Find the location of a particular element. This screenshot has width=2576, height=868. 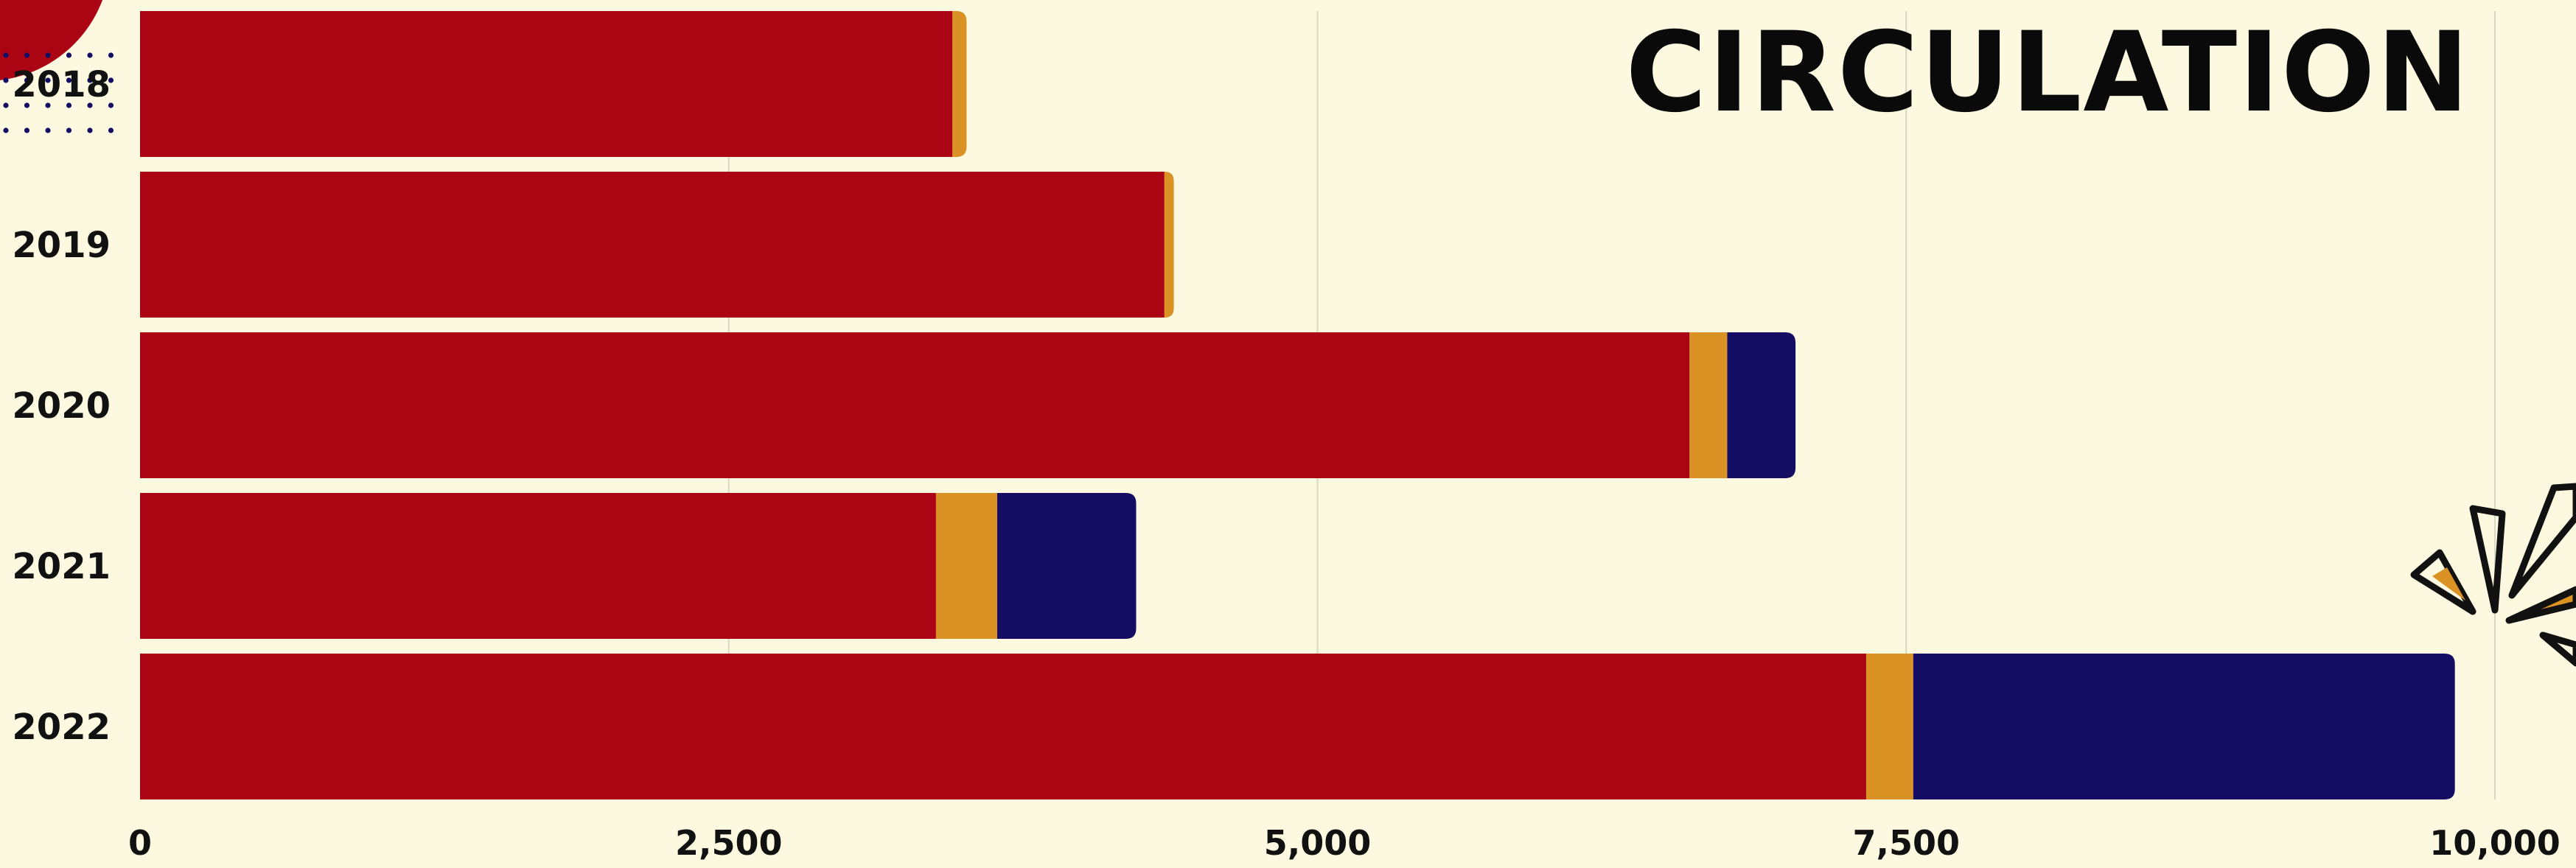

category-labels: 2018 2019 2020 2021 2022 is located at coordinates (62, 406).